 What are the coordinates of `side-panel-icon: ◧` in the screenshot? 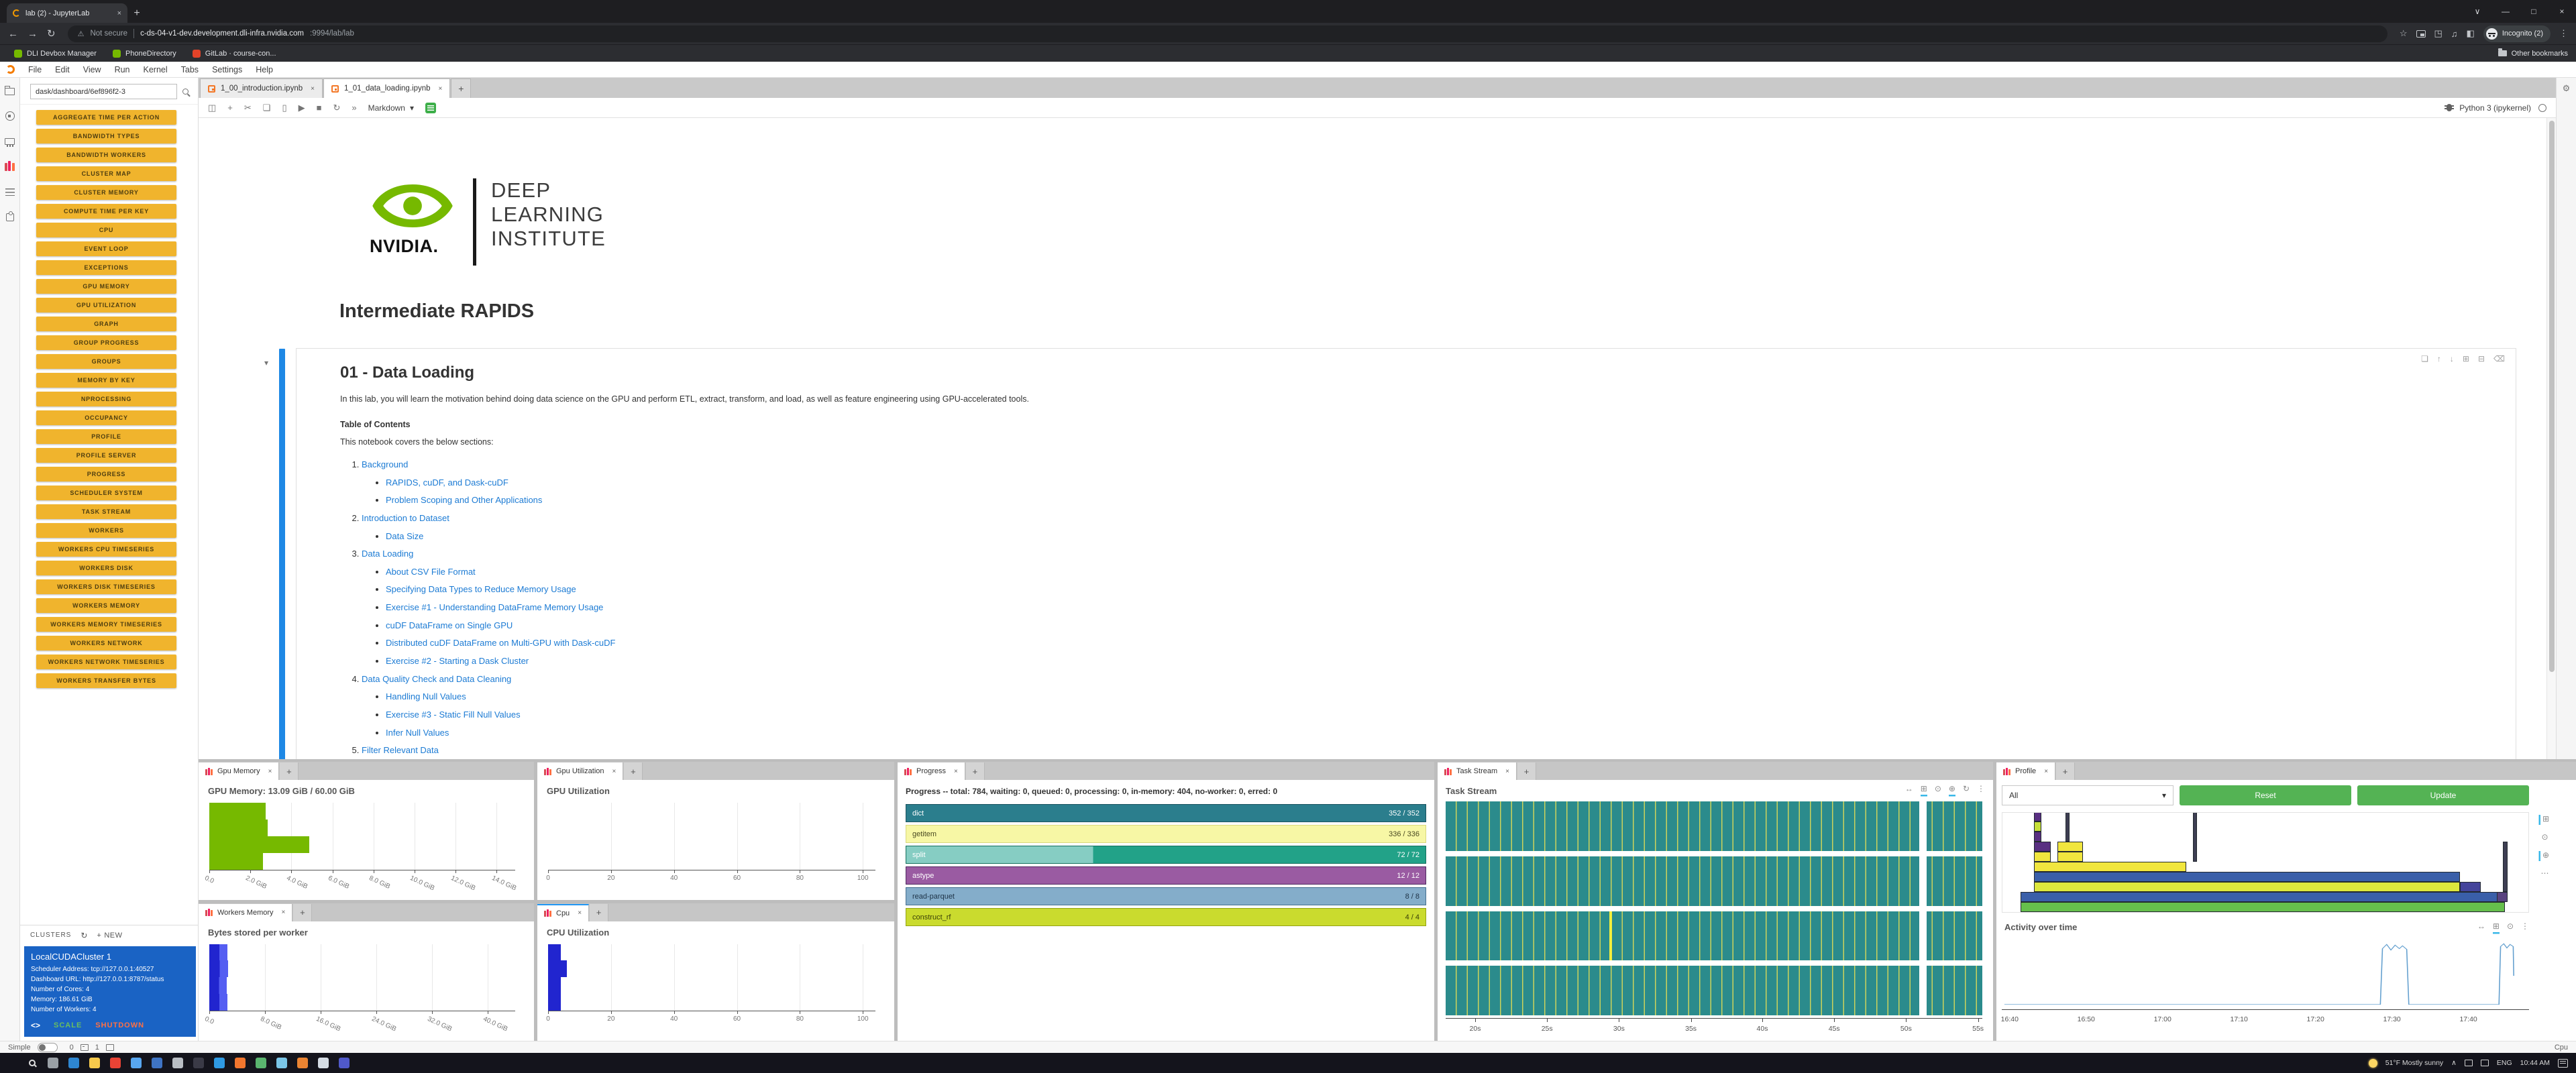 It's located at (2470, 33).